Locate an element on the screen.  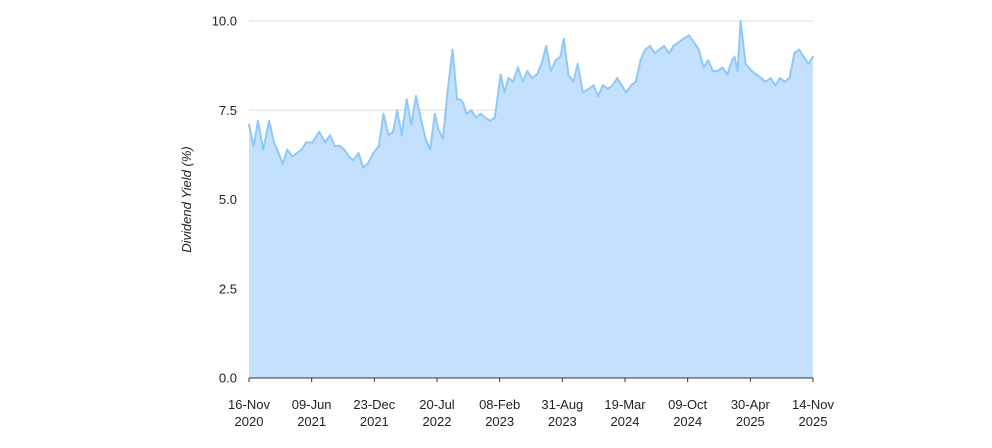
x-tick-label-date: 09-Oct is located at coordinates (687, 404).